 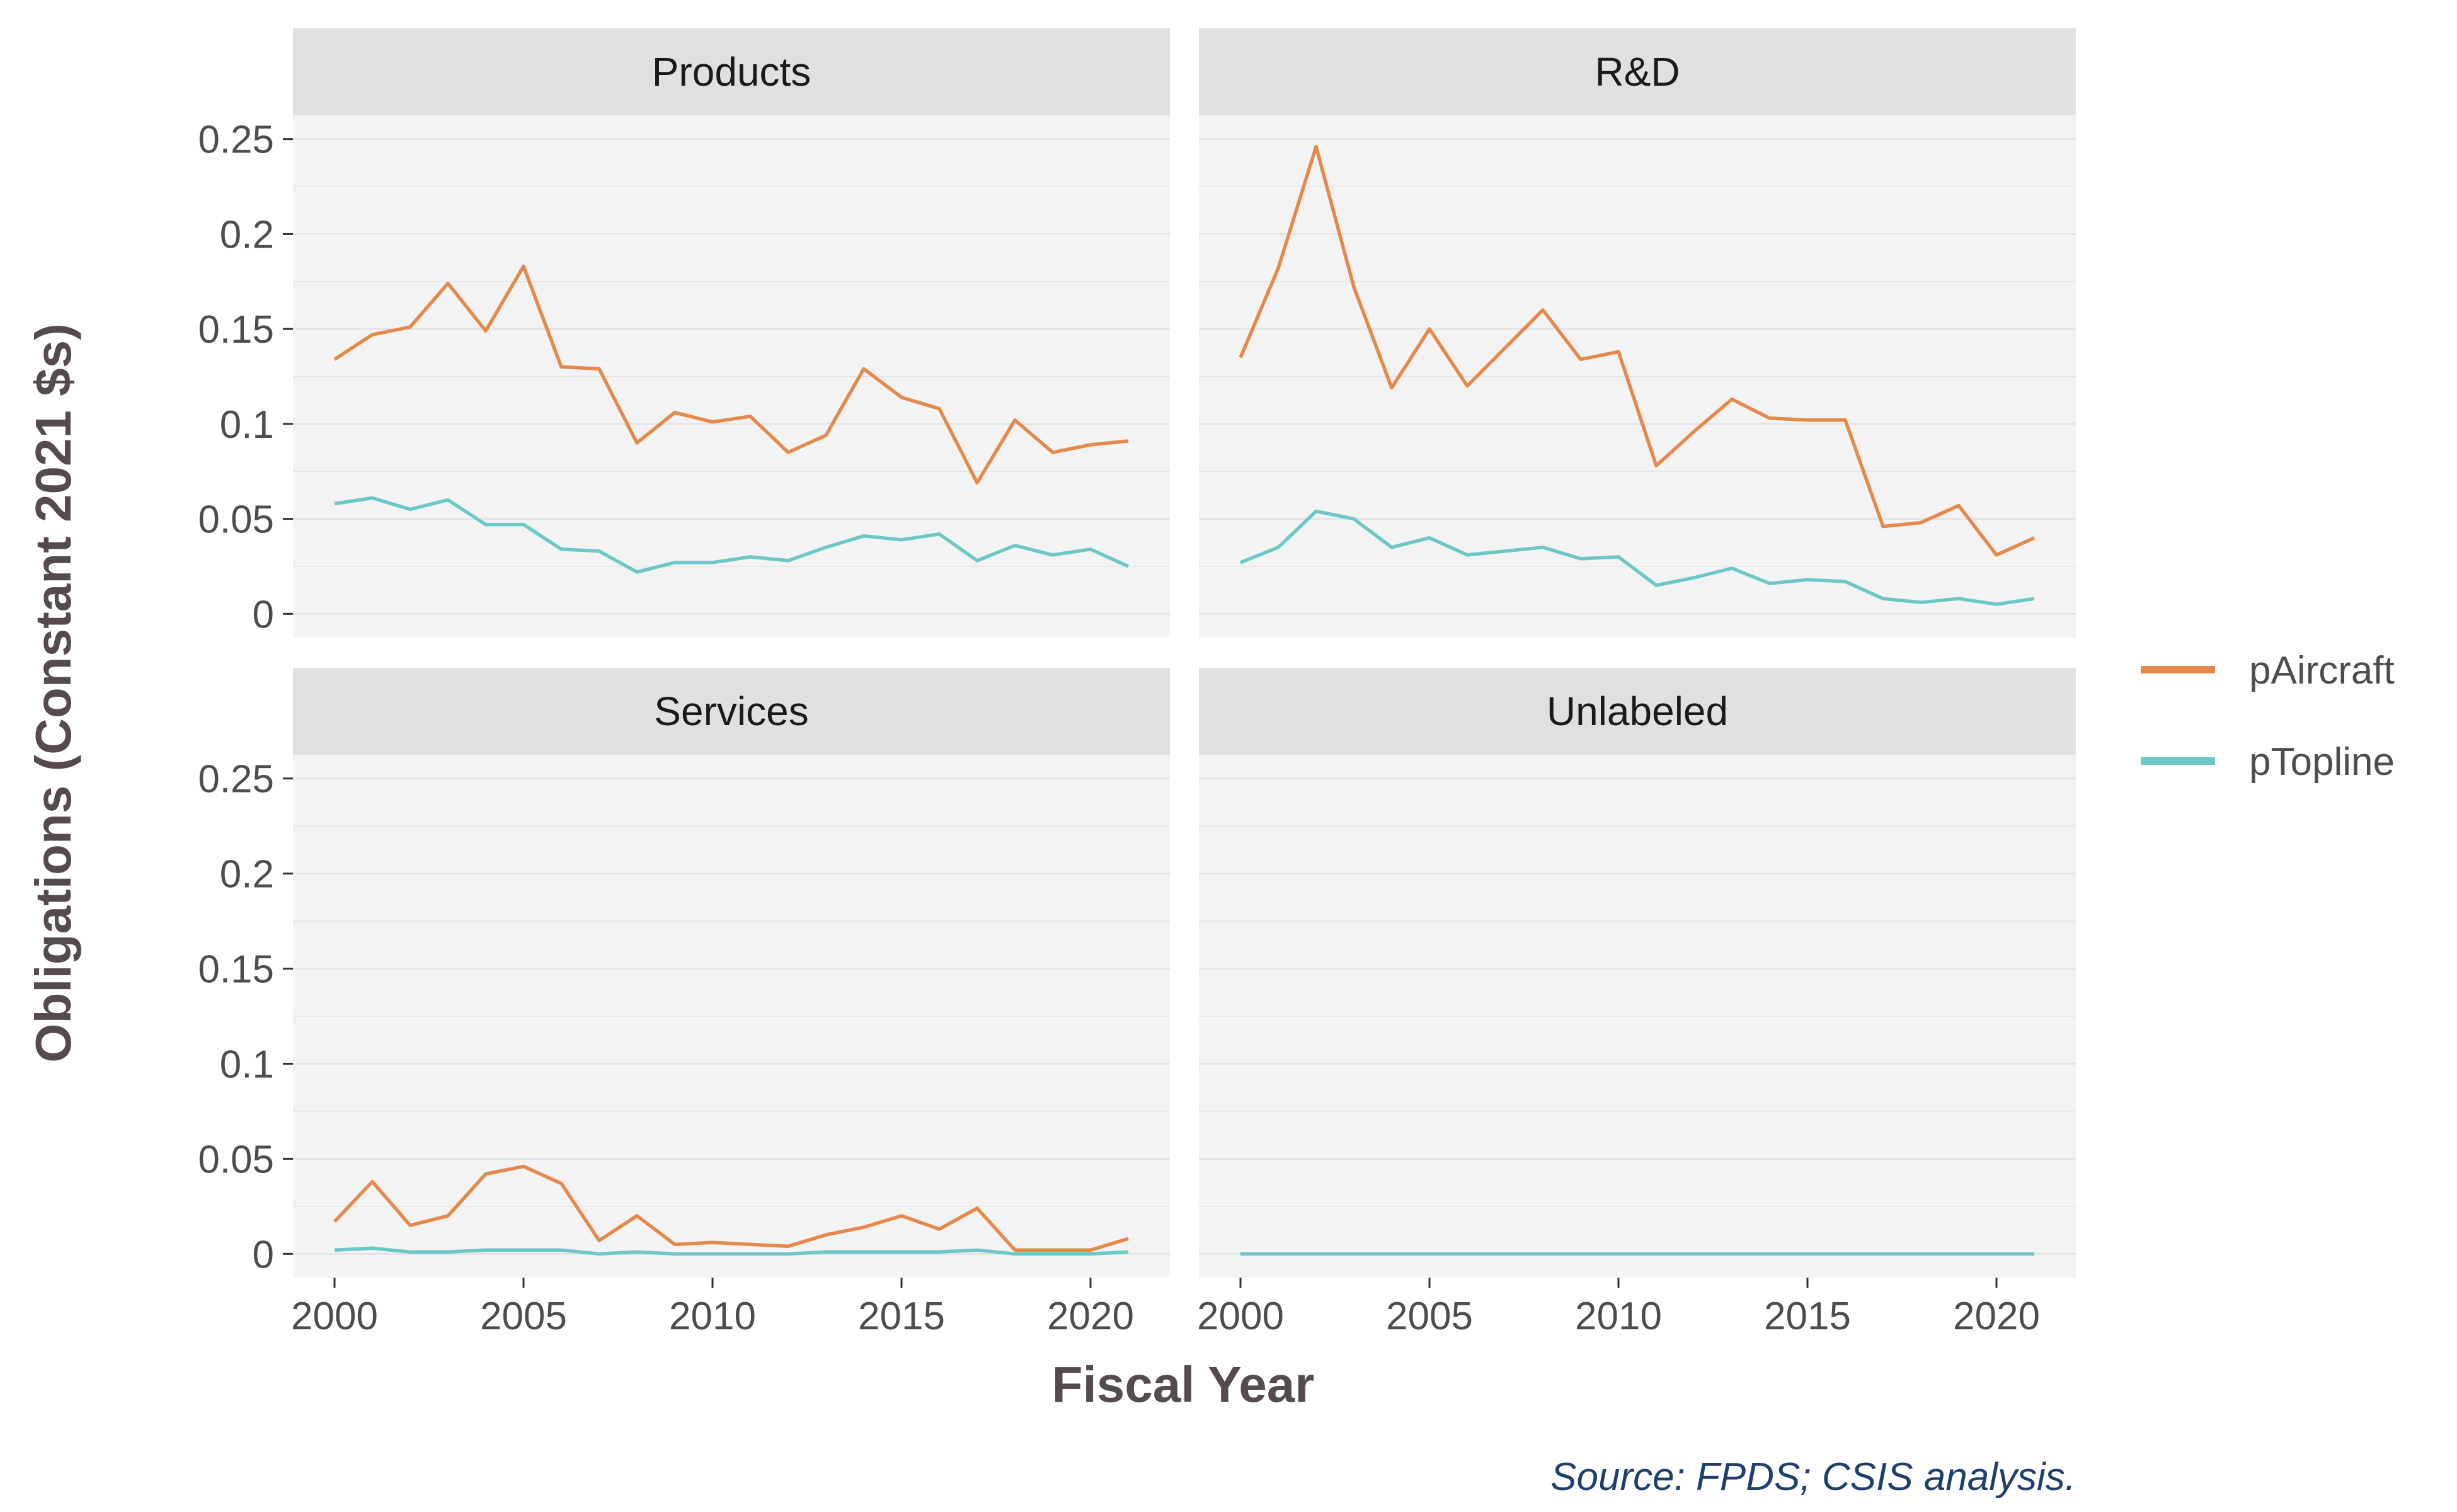 I want to click on legend-label-ptopline: pTopline, so click(x=2322, y=762).